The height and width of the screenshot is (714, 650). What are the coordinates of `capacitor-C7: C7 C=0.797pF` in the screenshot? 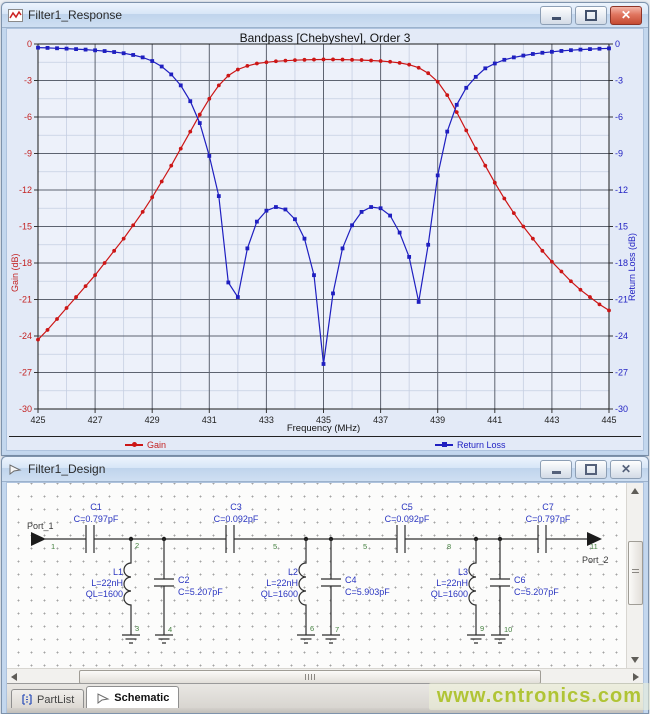 It's located at (548, 527).